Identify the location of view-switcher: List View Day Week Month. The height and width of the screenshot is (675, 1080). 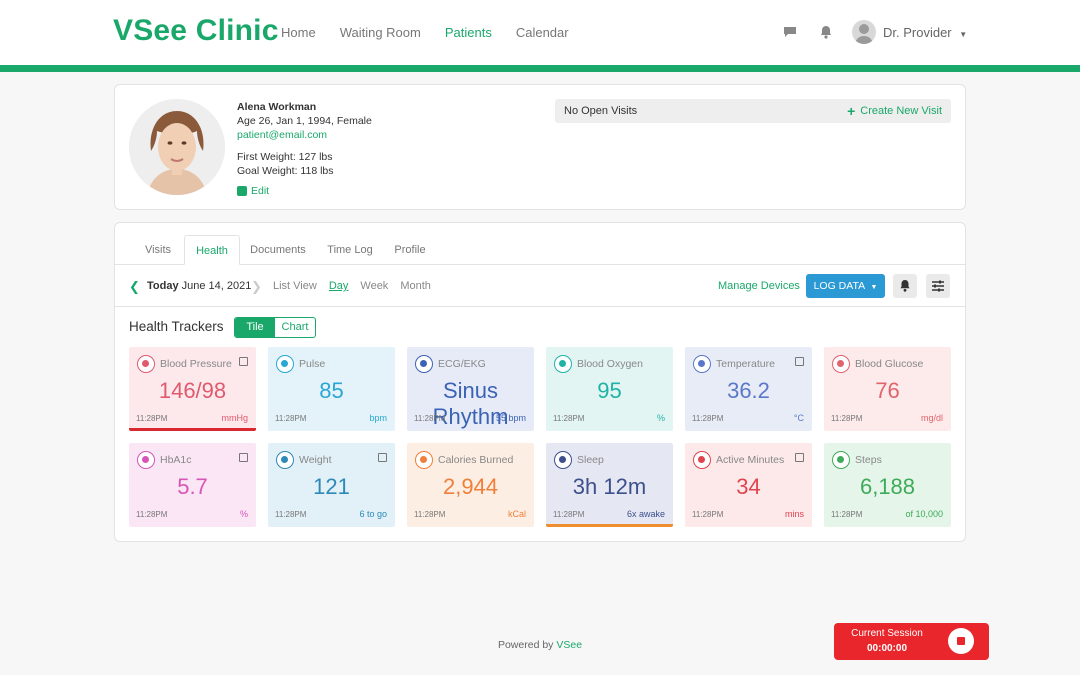
(352, 286).